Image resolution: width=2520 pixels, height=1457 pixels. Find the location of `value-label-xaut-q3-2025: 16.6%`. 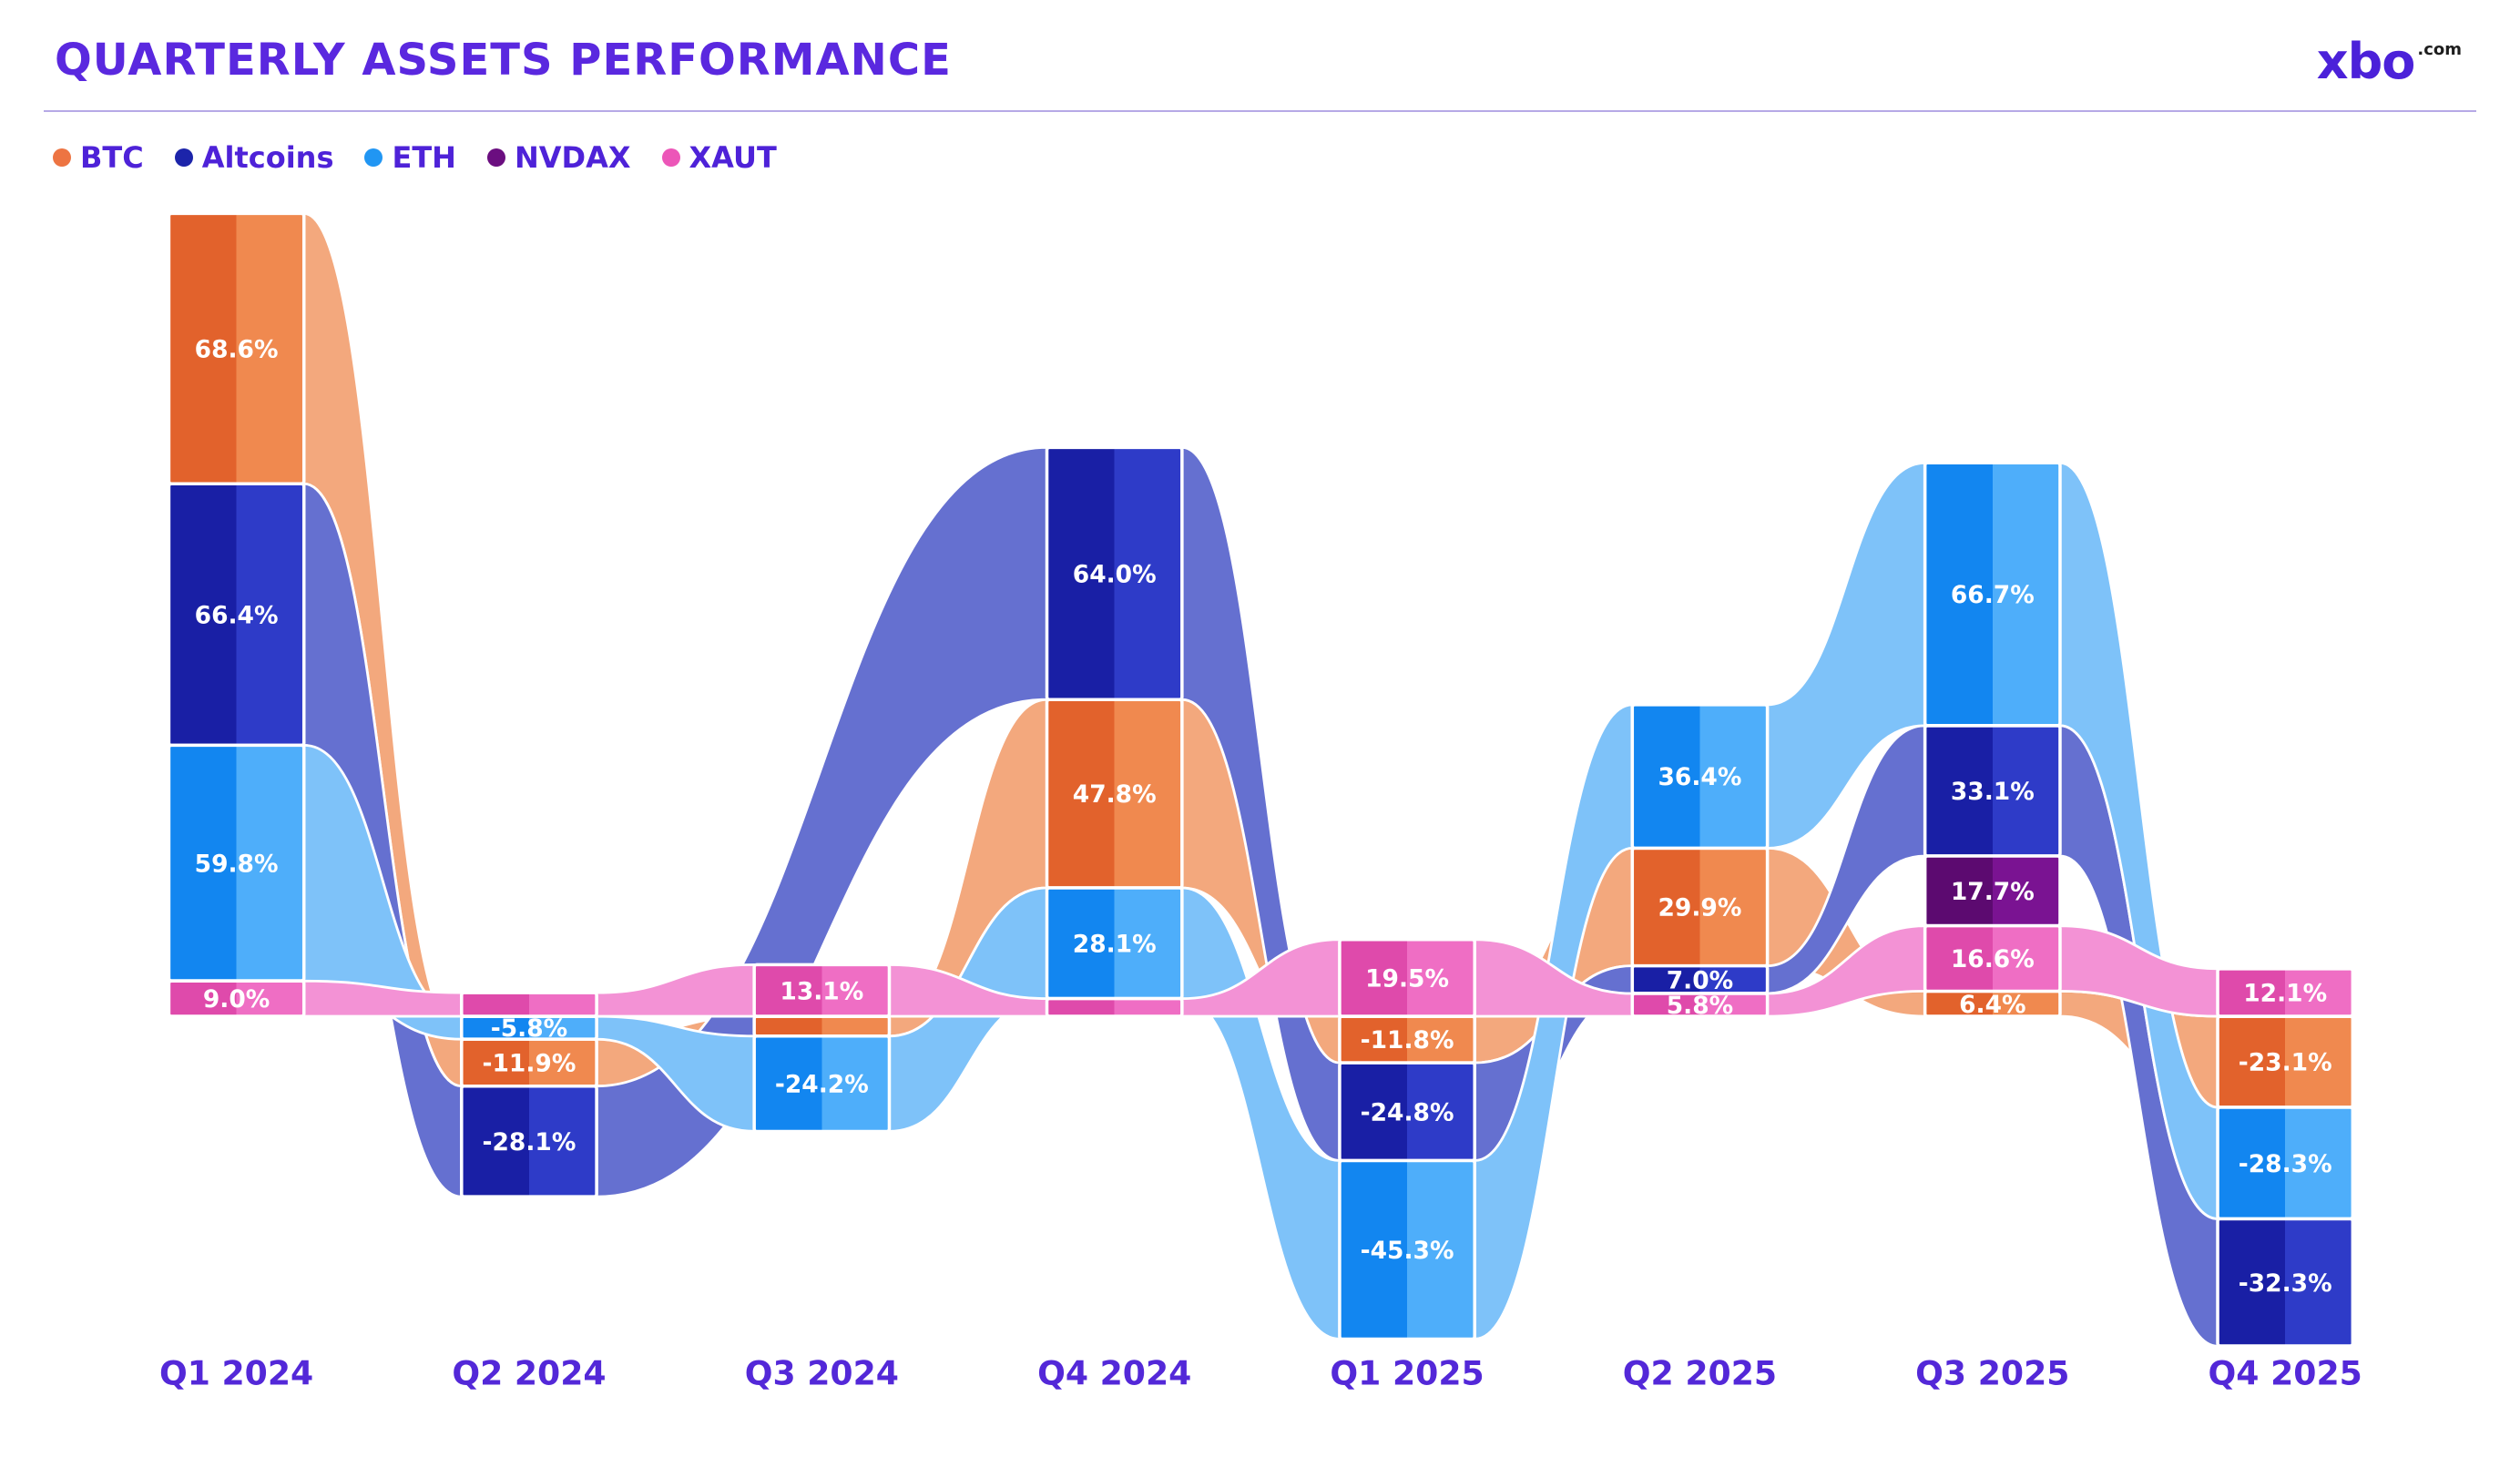

value-label-xaut-q3-2025: 16.6% is located at coordinates (1993, 959).